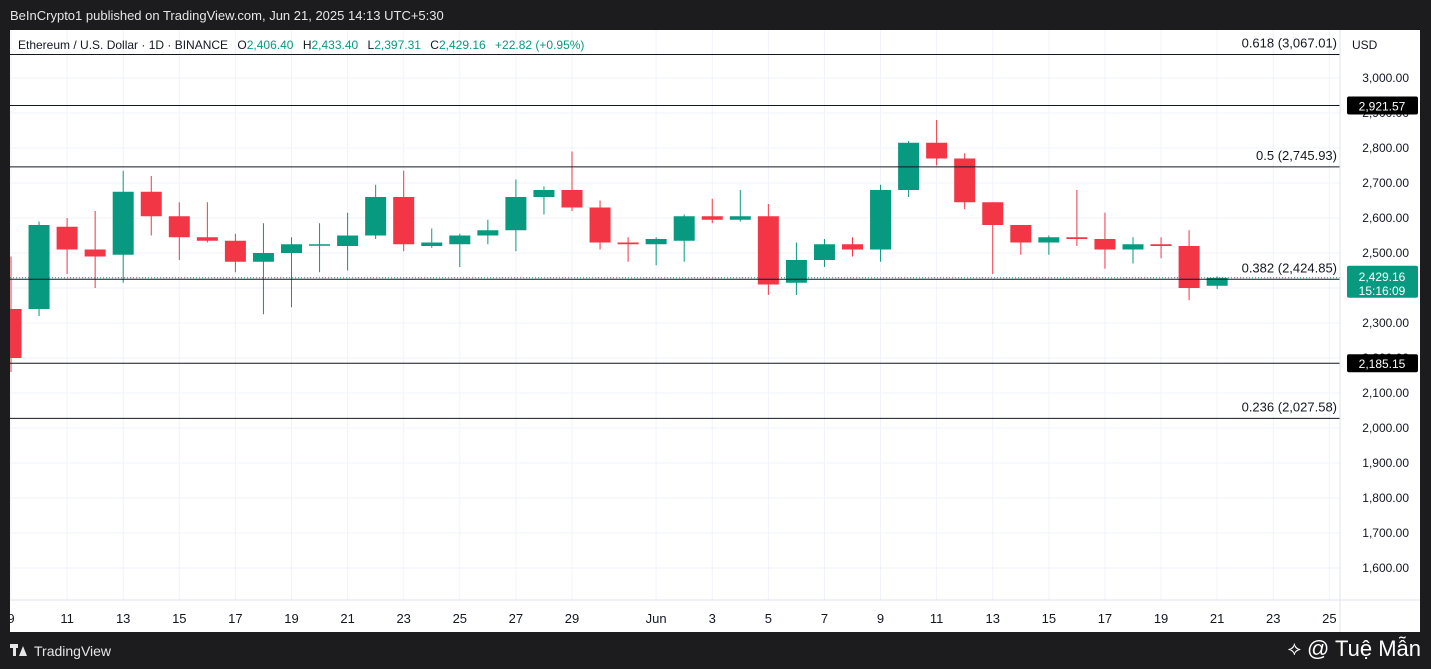  I want to click on date-tick-label: 19, so click(291, 618).